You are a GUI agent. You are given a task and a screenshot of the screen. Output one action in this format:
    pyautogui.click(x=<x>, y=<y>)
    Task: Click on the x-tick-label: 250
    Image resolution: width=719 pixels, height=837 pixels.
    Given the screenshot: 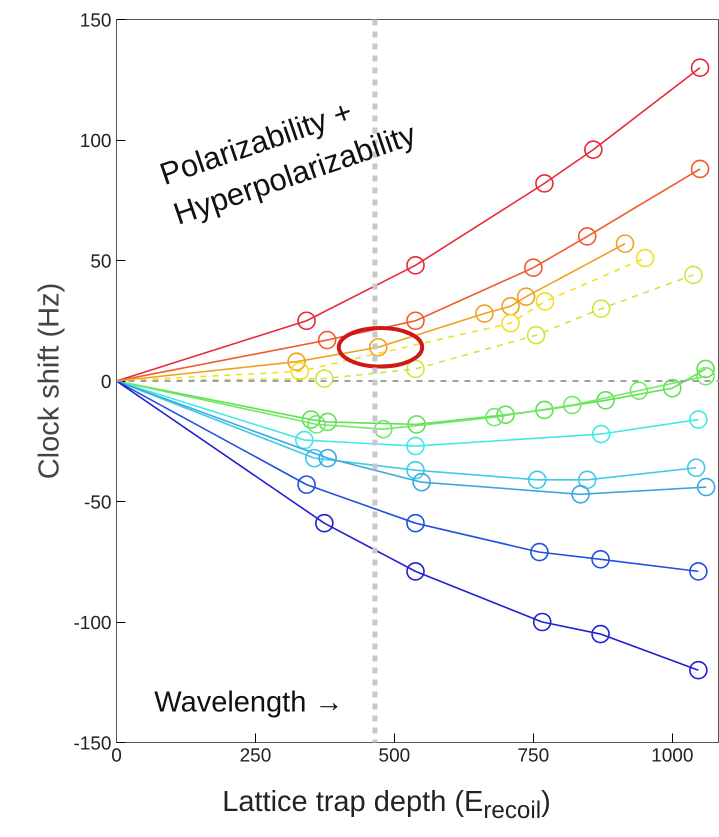 What is the action you would take?
    pyautogui.click(x=256, y=756)
    